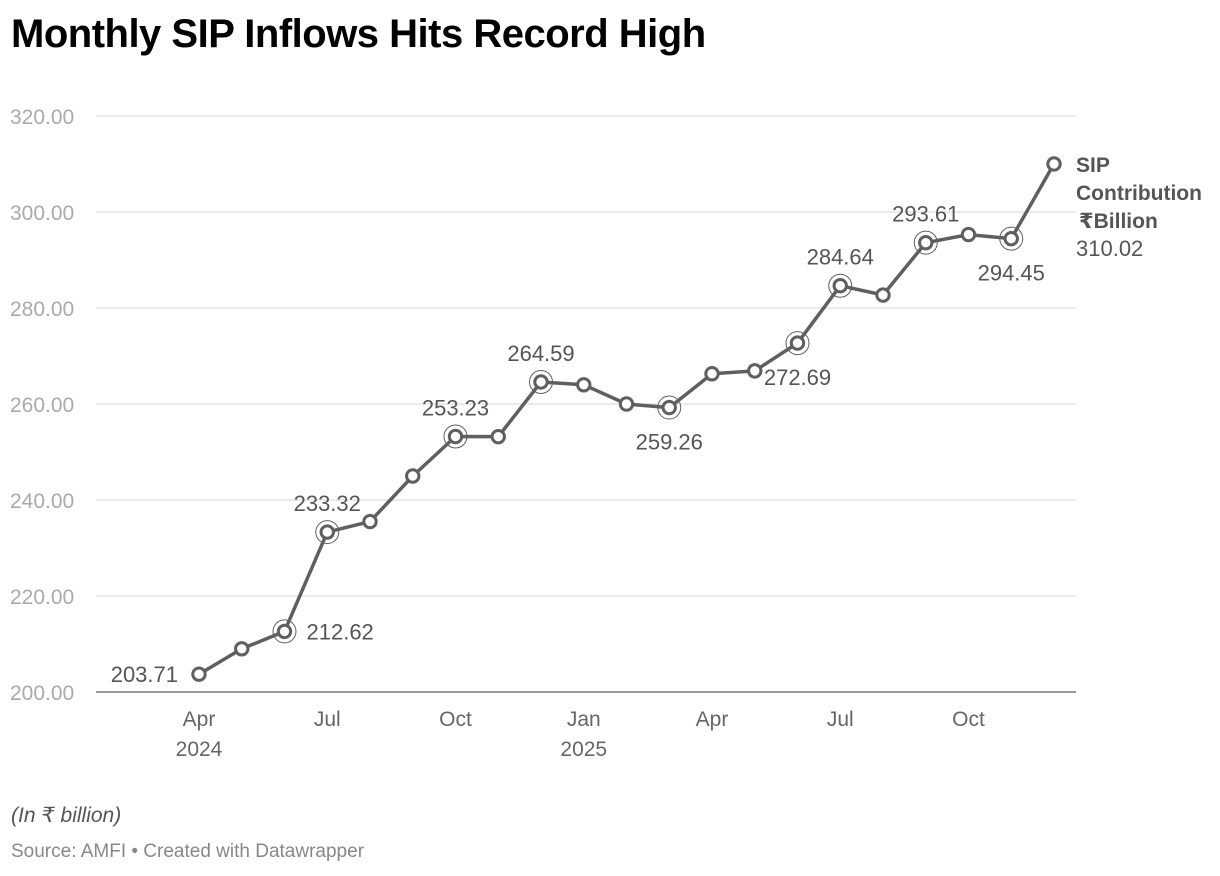 This screenshot has width=1220, height=876. Describe the element at coordinates (144, 674) in the screenshot. I see `data-label: 203.71` at that location.